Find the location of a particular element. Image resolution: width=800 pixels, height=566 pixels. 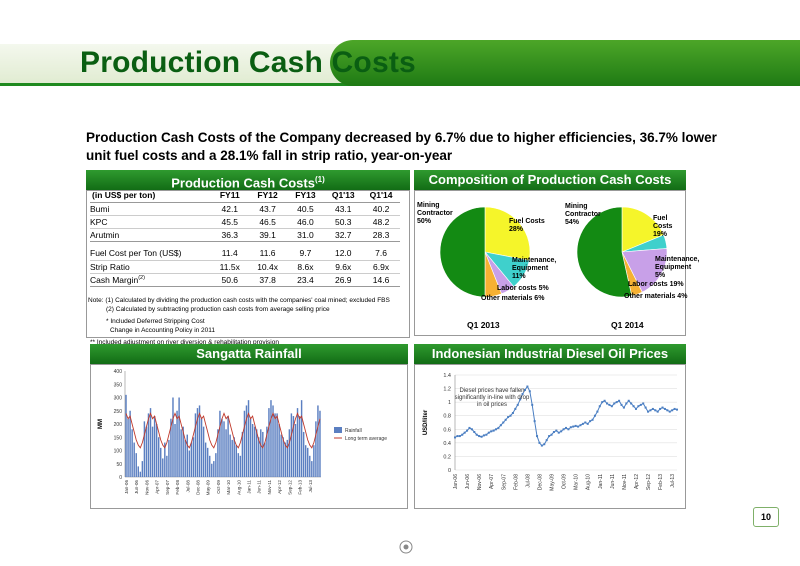

x-tick-label: Jul-13 is located at coordinates (310, 486).